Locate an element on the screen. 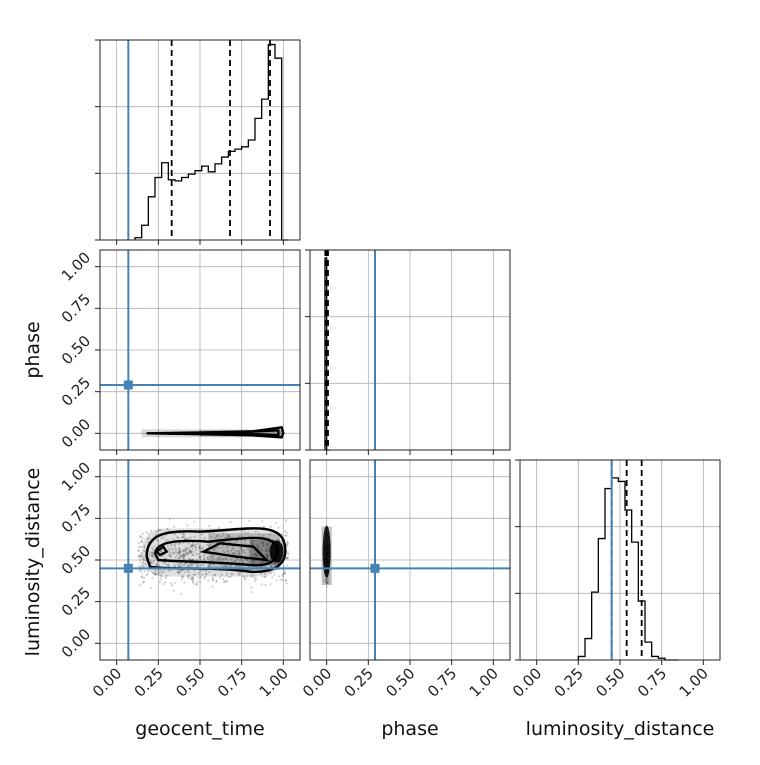 The width and height of the screenshot is (760, 765). xtick-label-luminosity_distance-4: 1.00 is located at coordinates (694, 682).